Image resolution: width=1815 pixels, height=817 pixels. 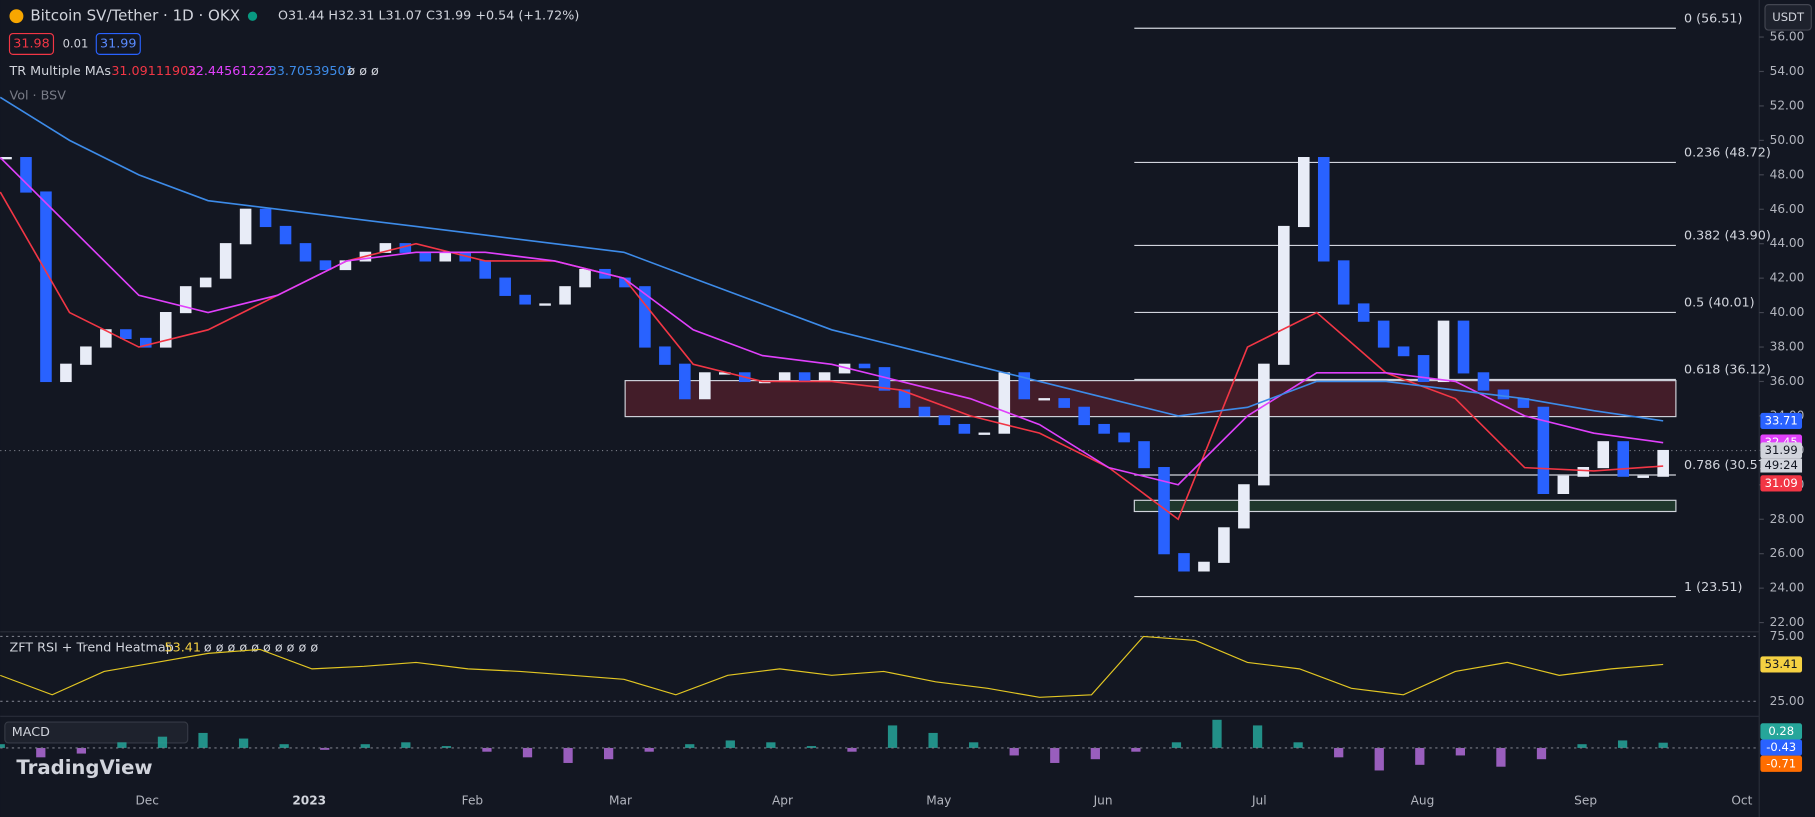 What do you see at coordinates (1781, 420) in the screenshot?
I see `price-badge-label: 33.71` at bounding box center [1781, 420].